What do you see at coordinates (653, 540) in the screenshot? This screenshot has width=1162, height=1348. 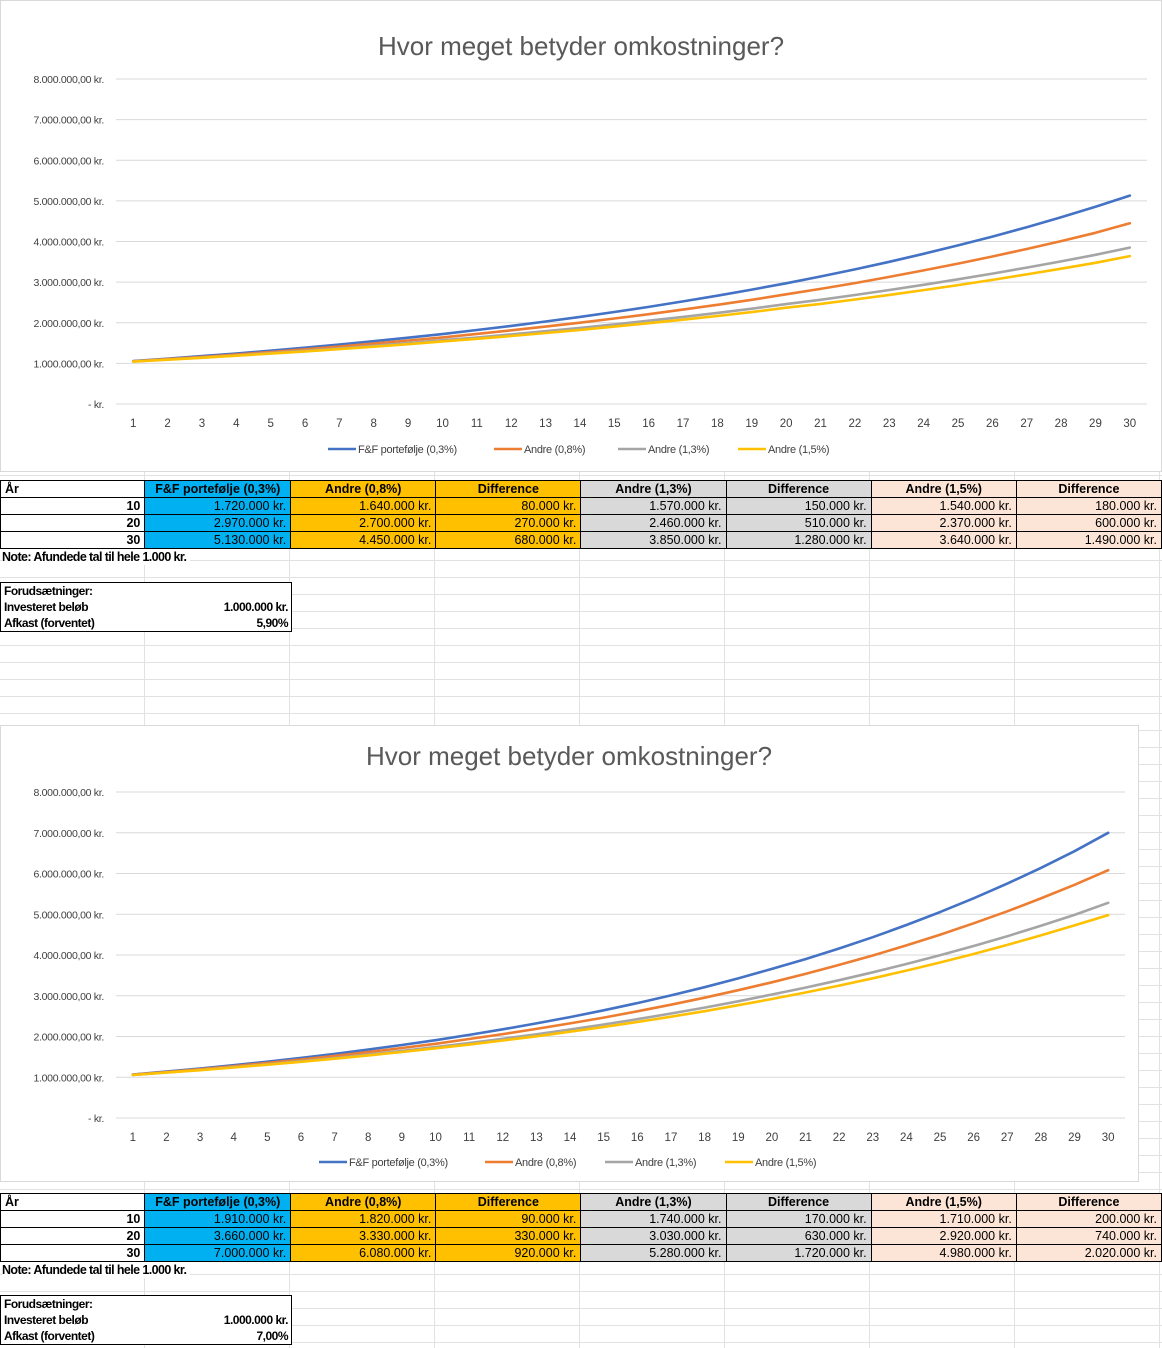 I see `cell: 3.850.000 kr.` at bounding box center [653, 540].